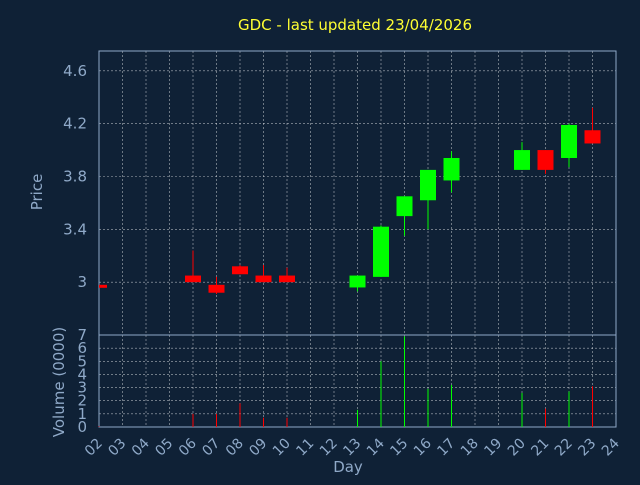 Image resolution: width=640 pixels, height=485 pixels. I want to click on price-axis-label: Price, so click(37, 192).